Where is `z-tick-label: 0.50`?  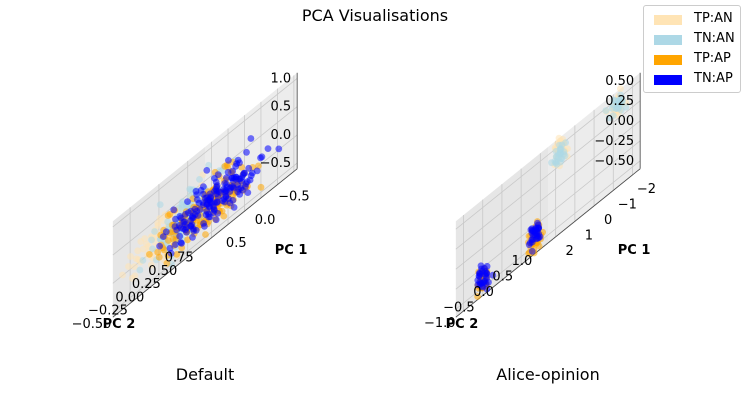 z-tick-label: 0.50 is located at coordinates (619, 81).